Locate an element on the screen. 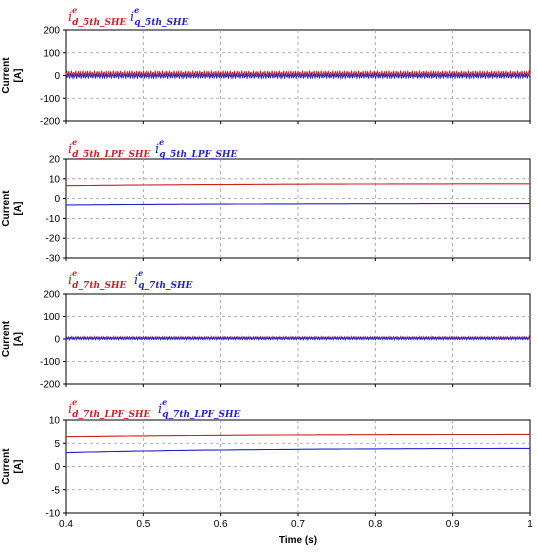 This screenshot has height=555, width=537. legend-sub: q_5th_LPF_SHE is located at coordinates (198, 155).